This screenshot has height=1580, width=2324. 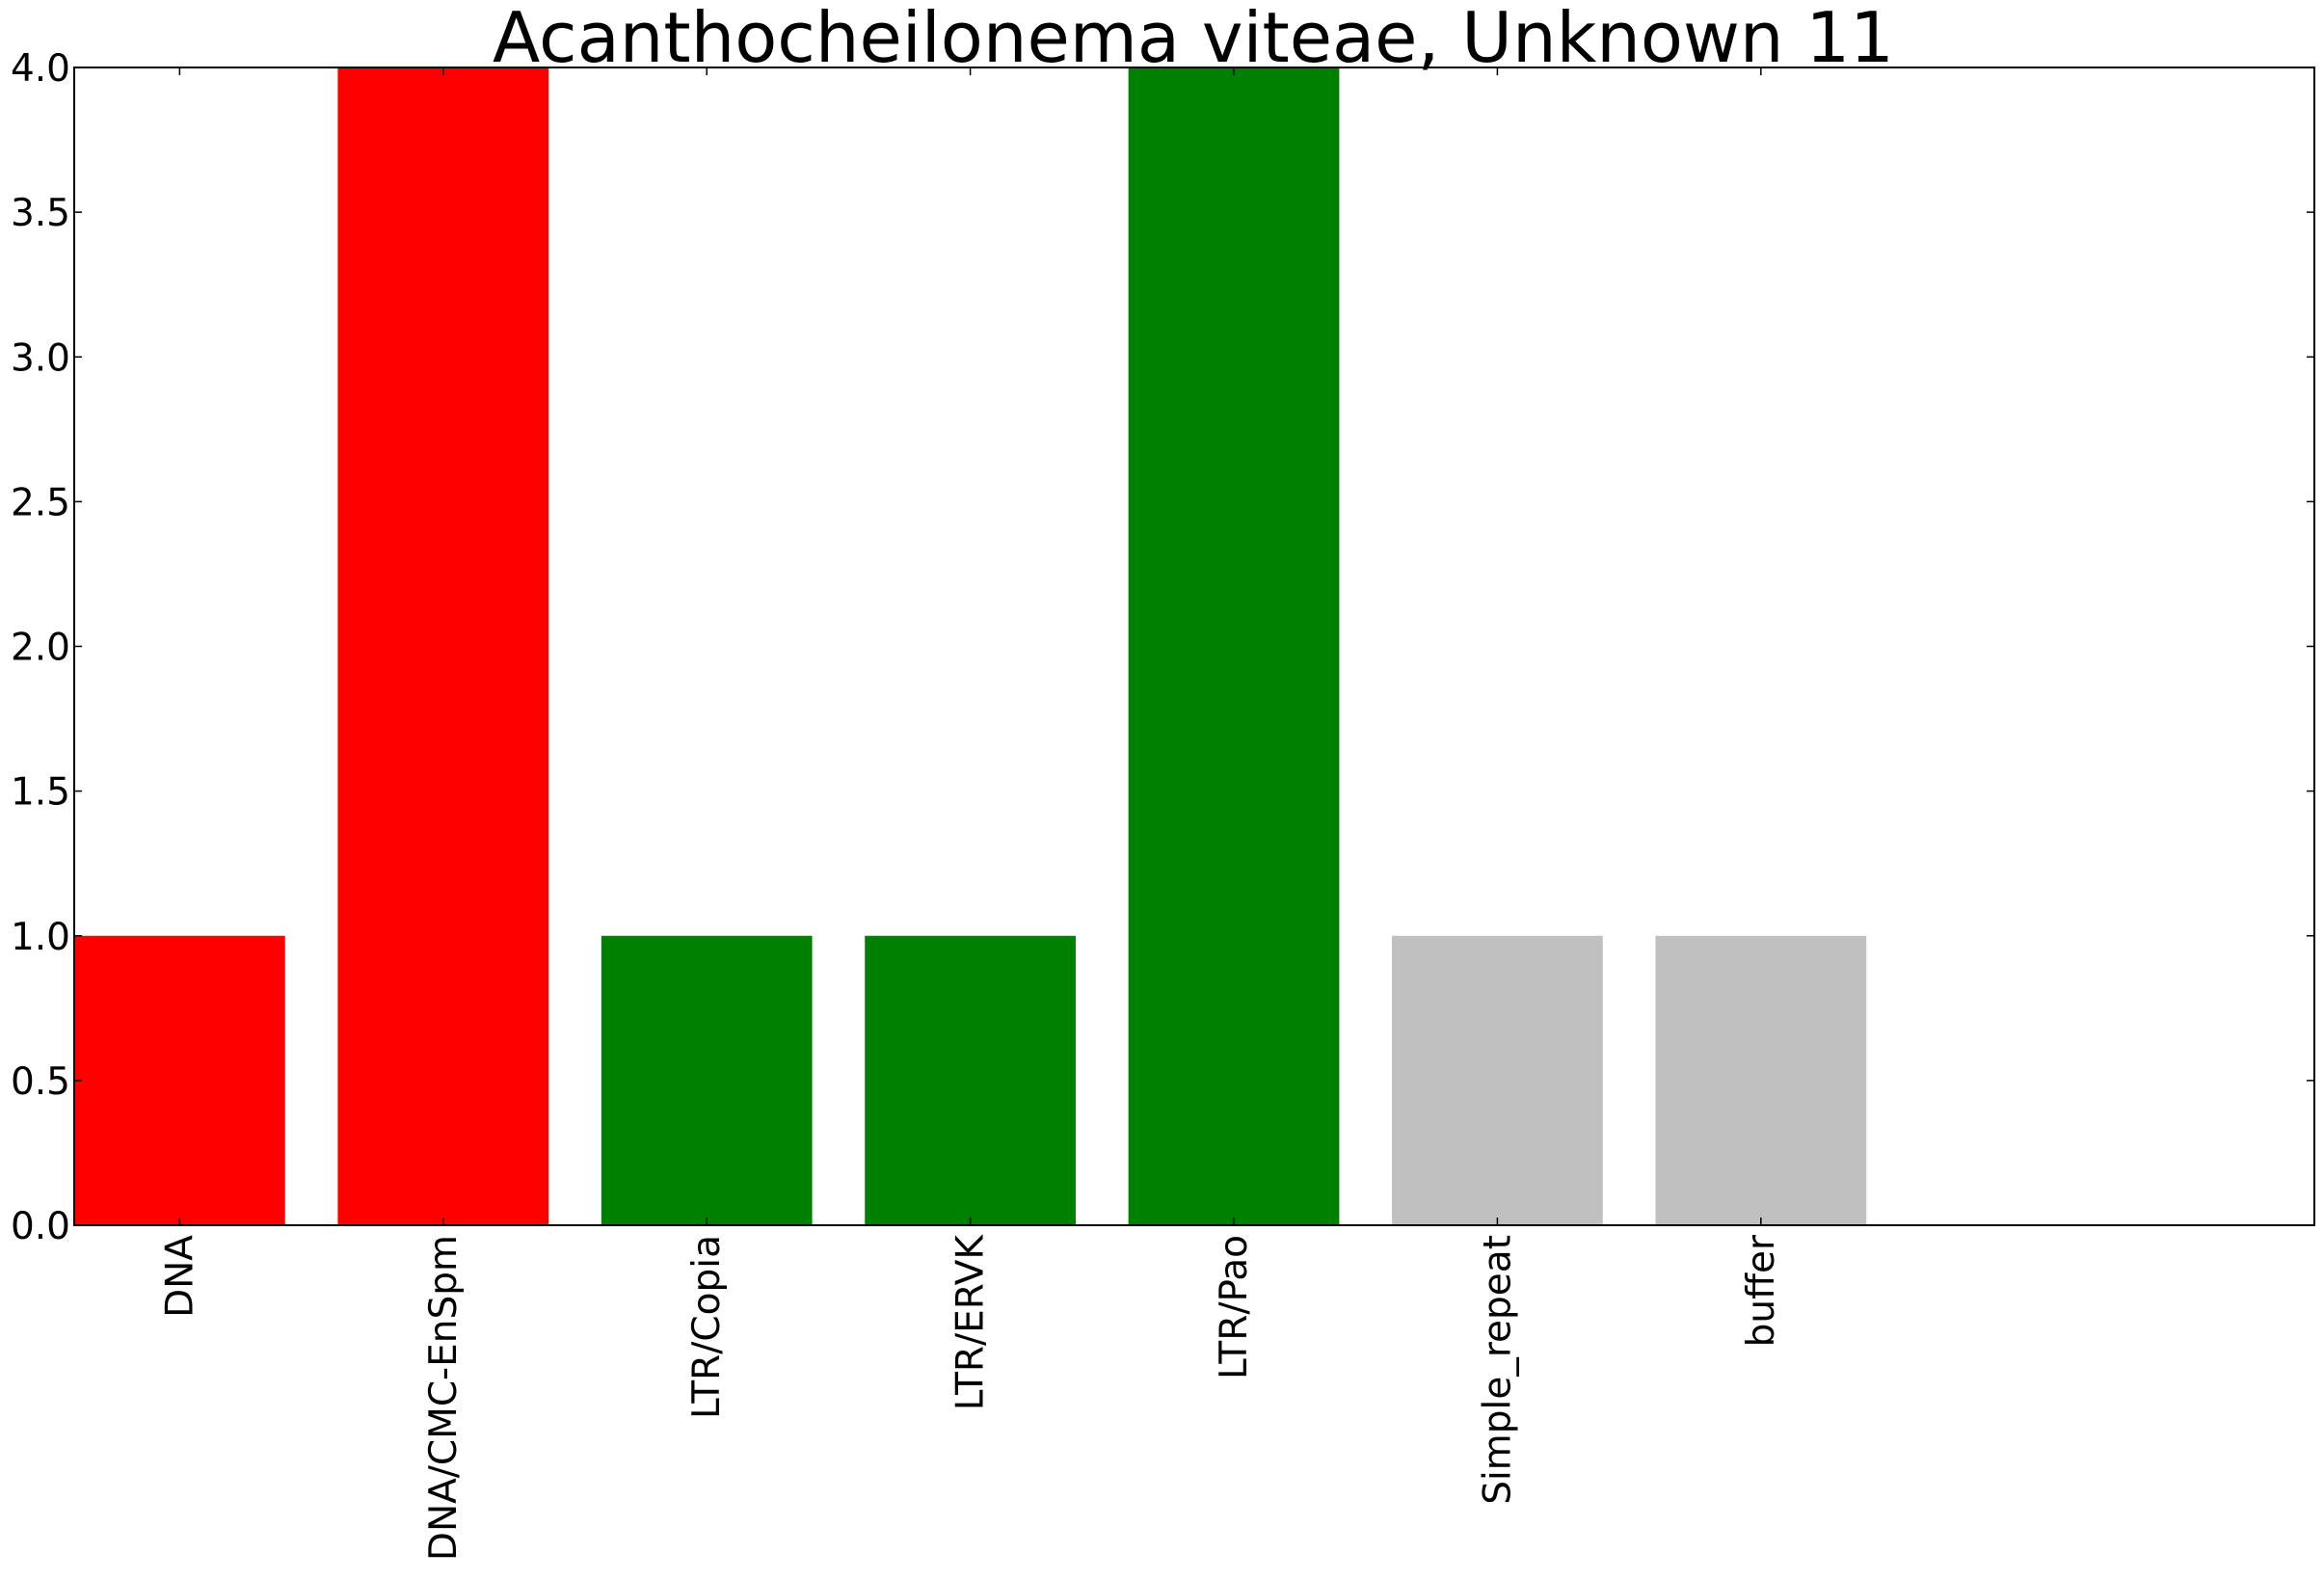 I want to click on x-tick-label: LTR/ERVK, so click(x=971, y=1322).